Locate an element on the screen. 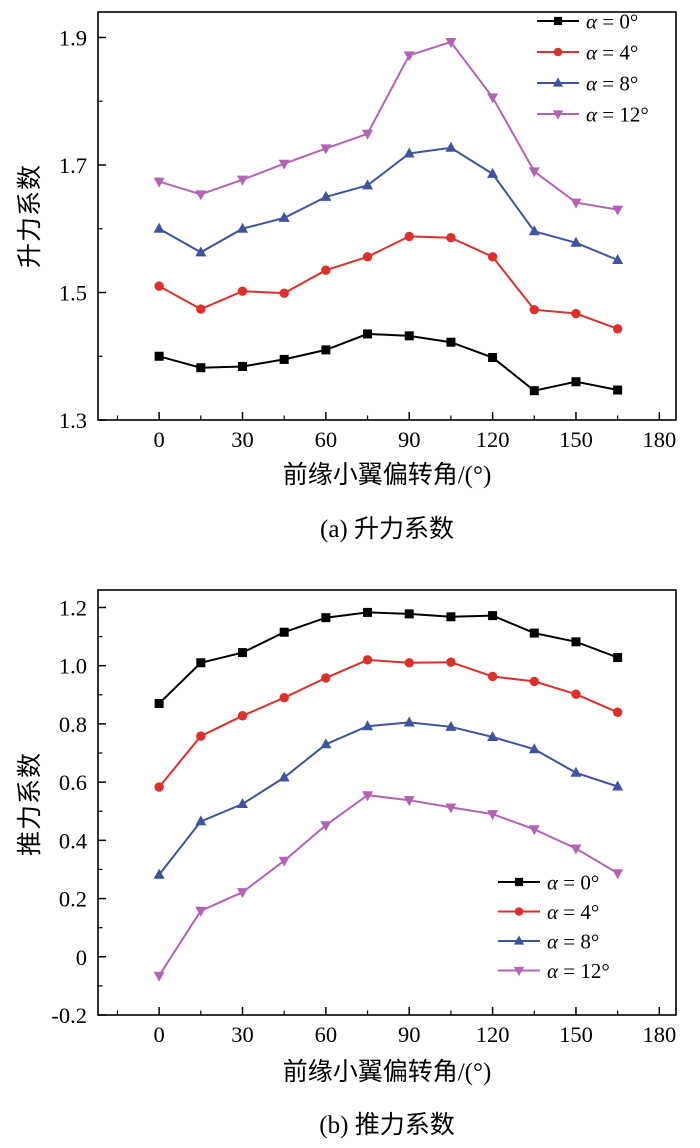 The image size is (700, 1148). y-tick-label: 0.4 is located at coordinates (73, 840).